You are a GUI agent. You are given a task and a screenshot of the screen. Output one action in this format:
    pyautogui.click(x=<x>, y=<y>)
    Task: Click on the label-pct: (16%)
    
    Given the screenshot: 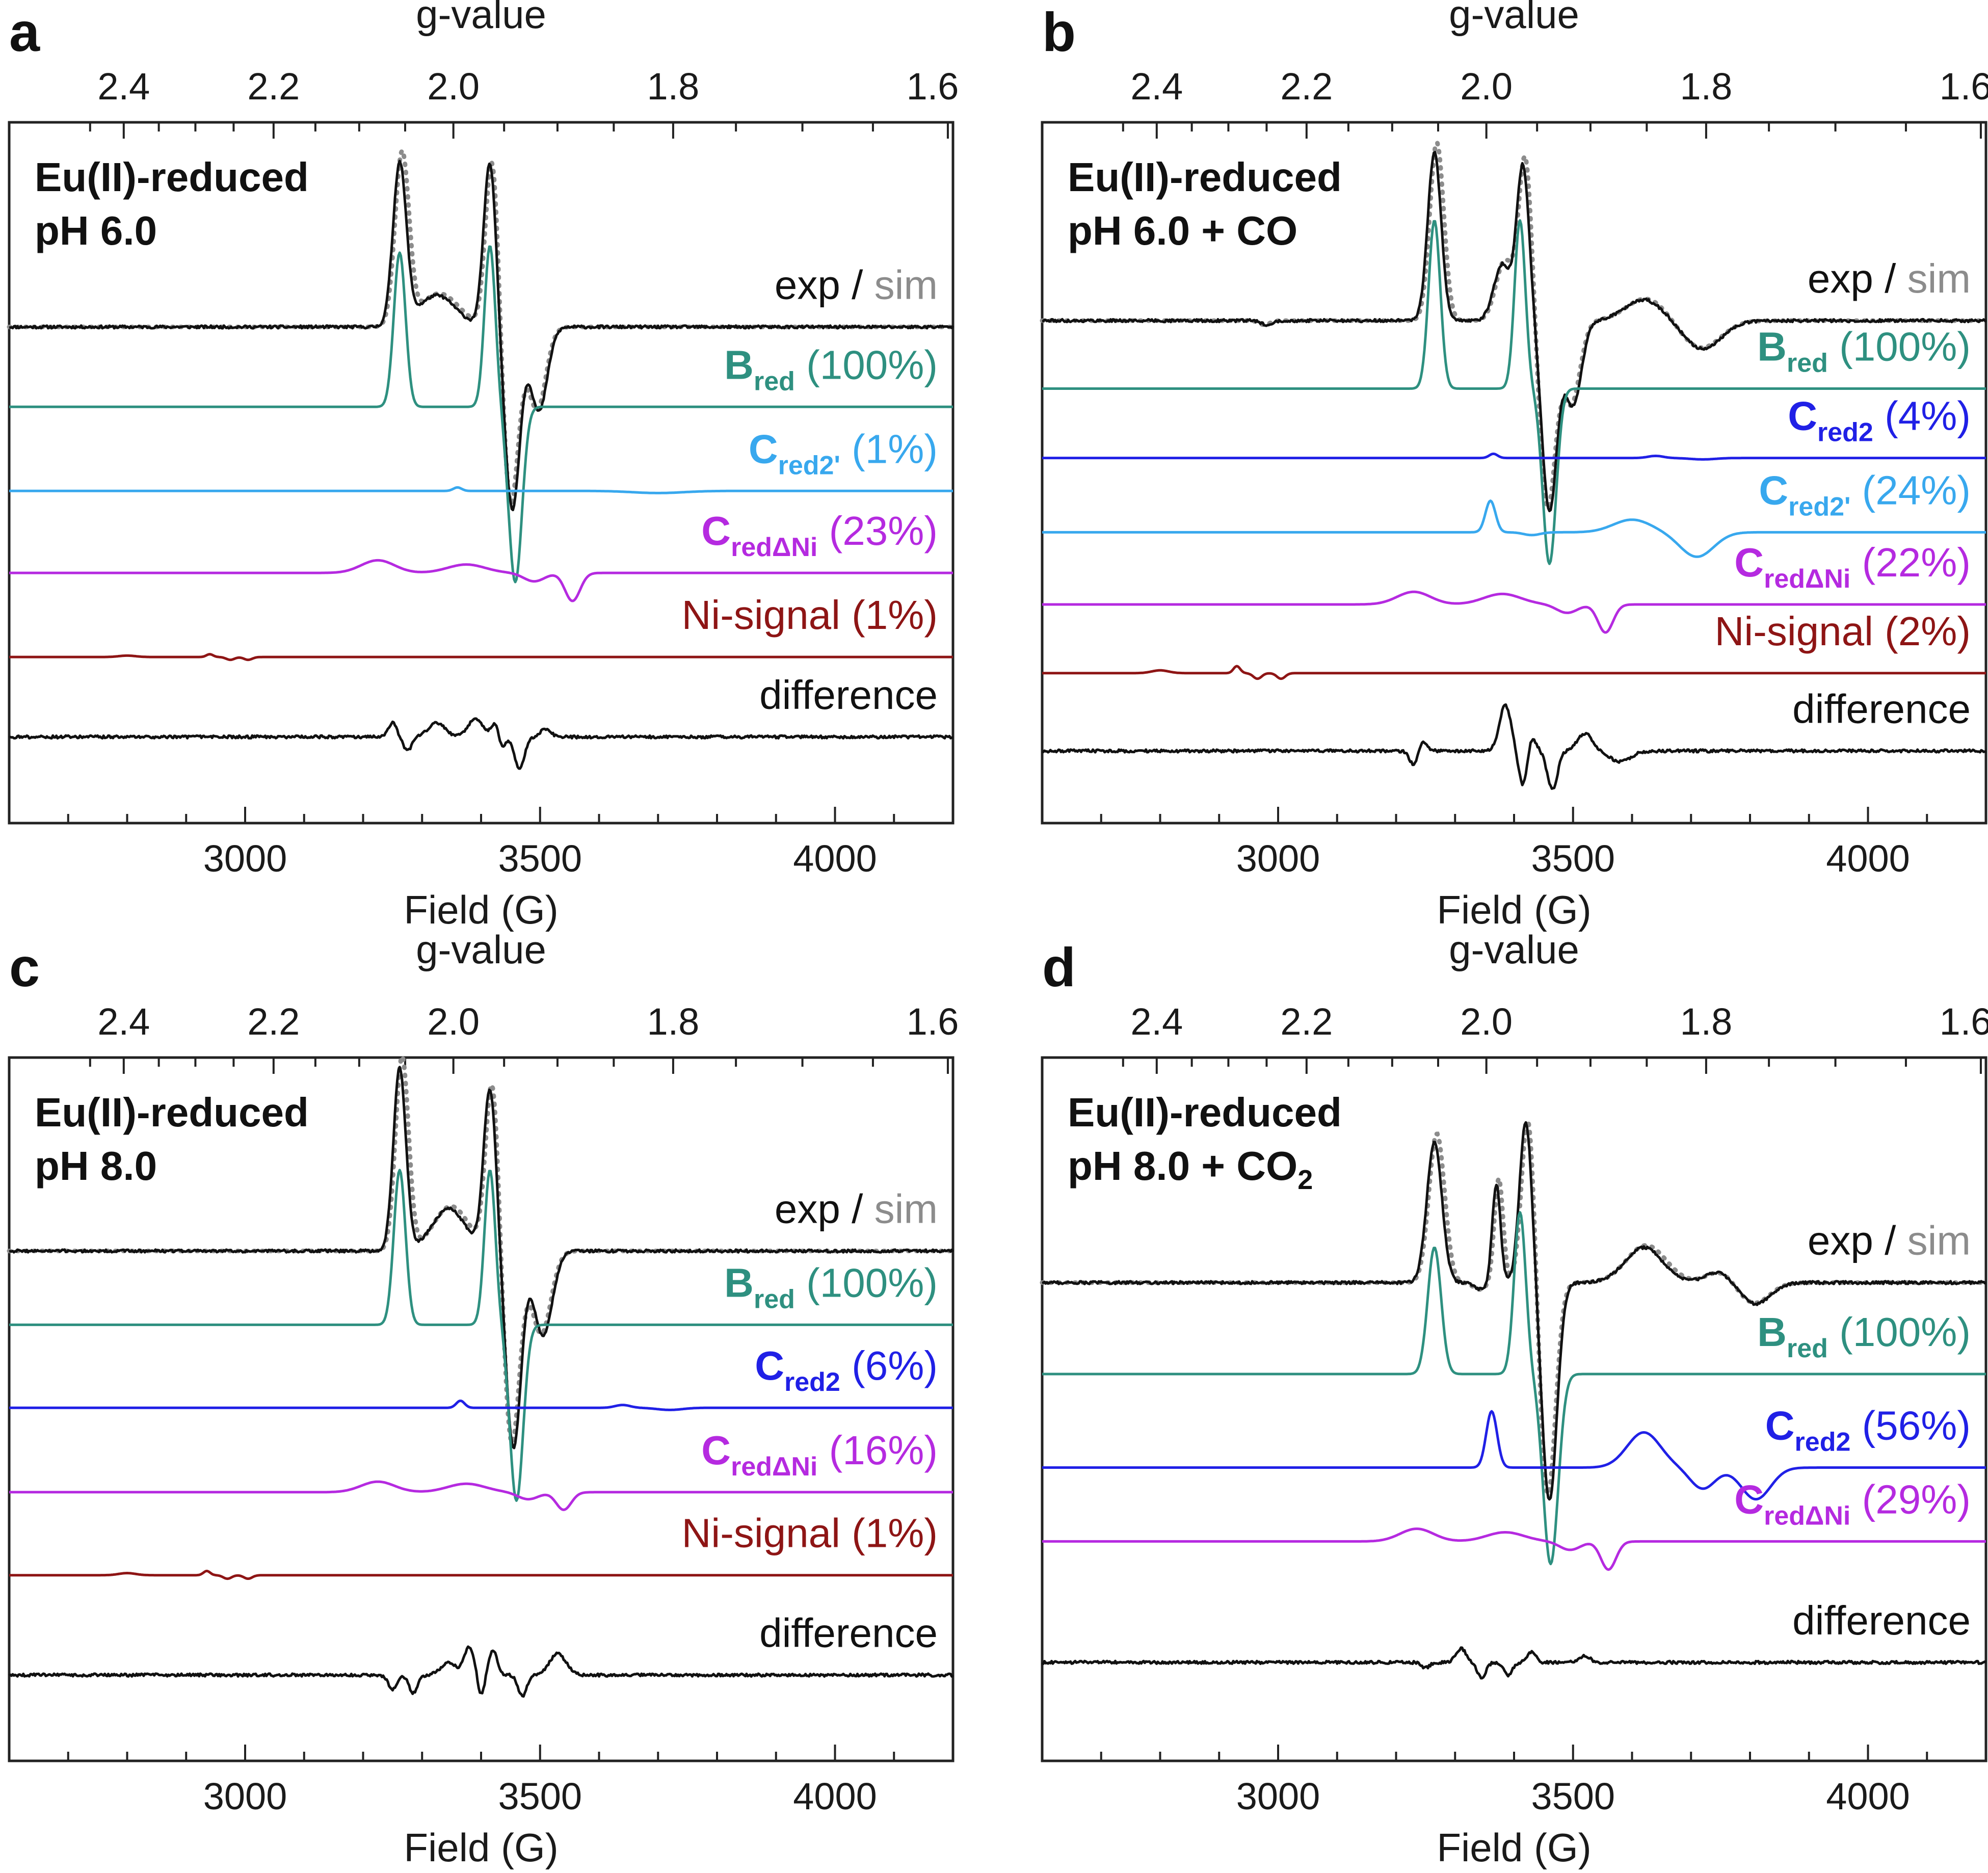 What is the action you would take?
    pyautogui.click(x=877, y=1450)
    